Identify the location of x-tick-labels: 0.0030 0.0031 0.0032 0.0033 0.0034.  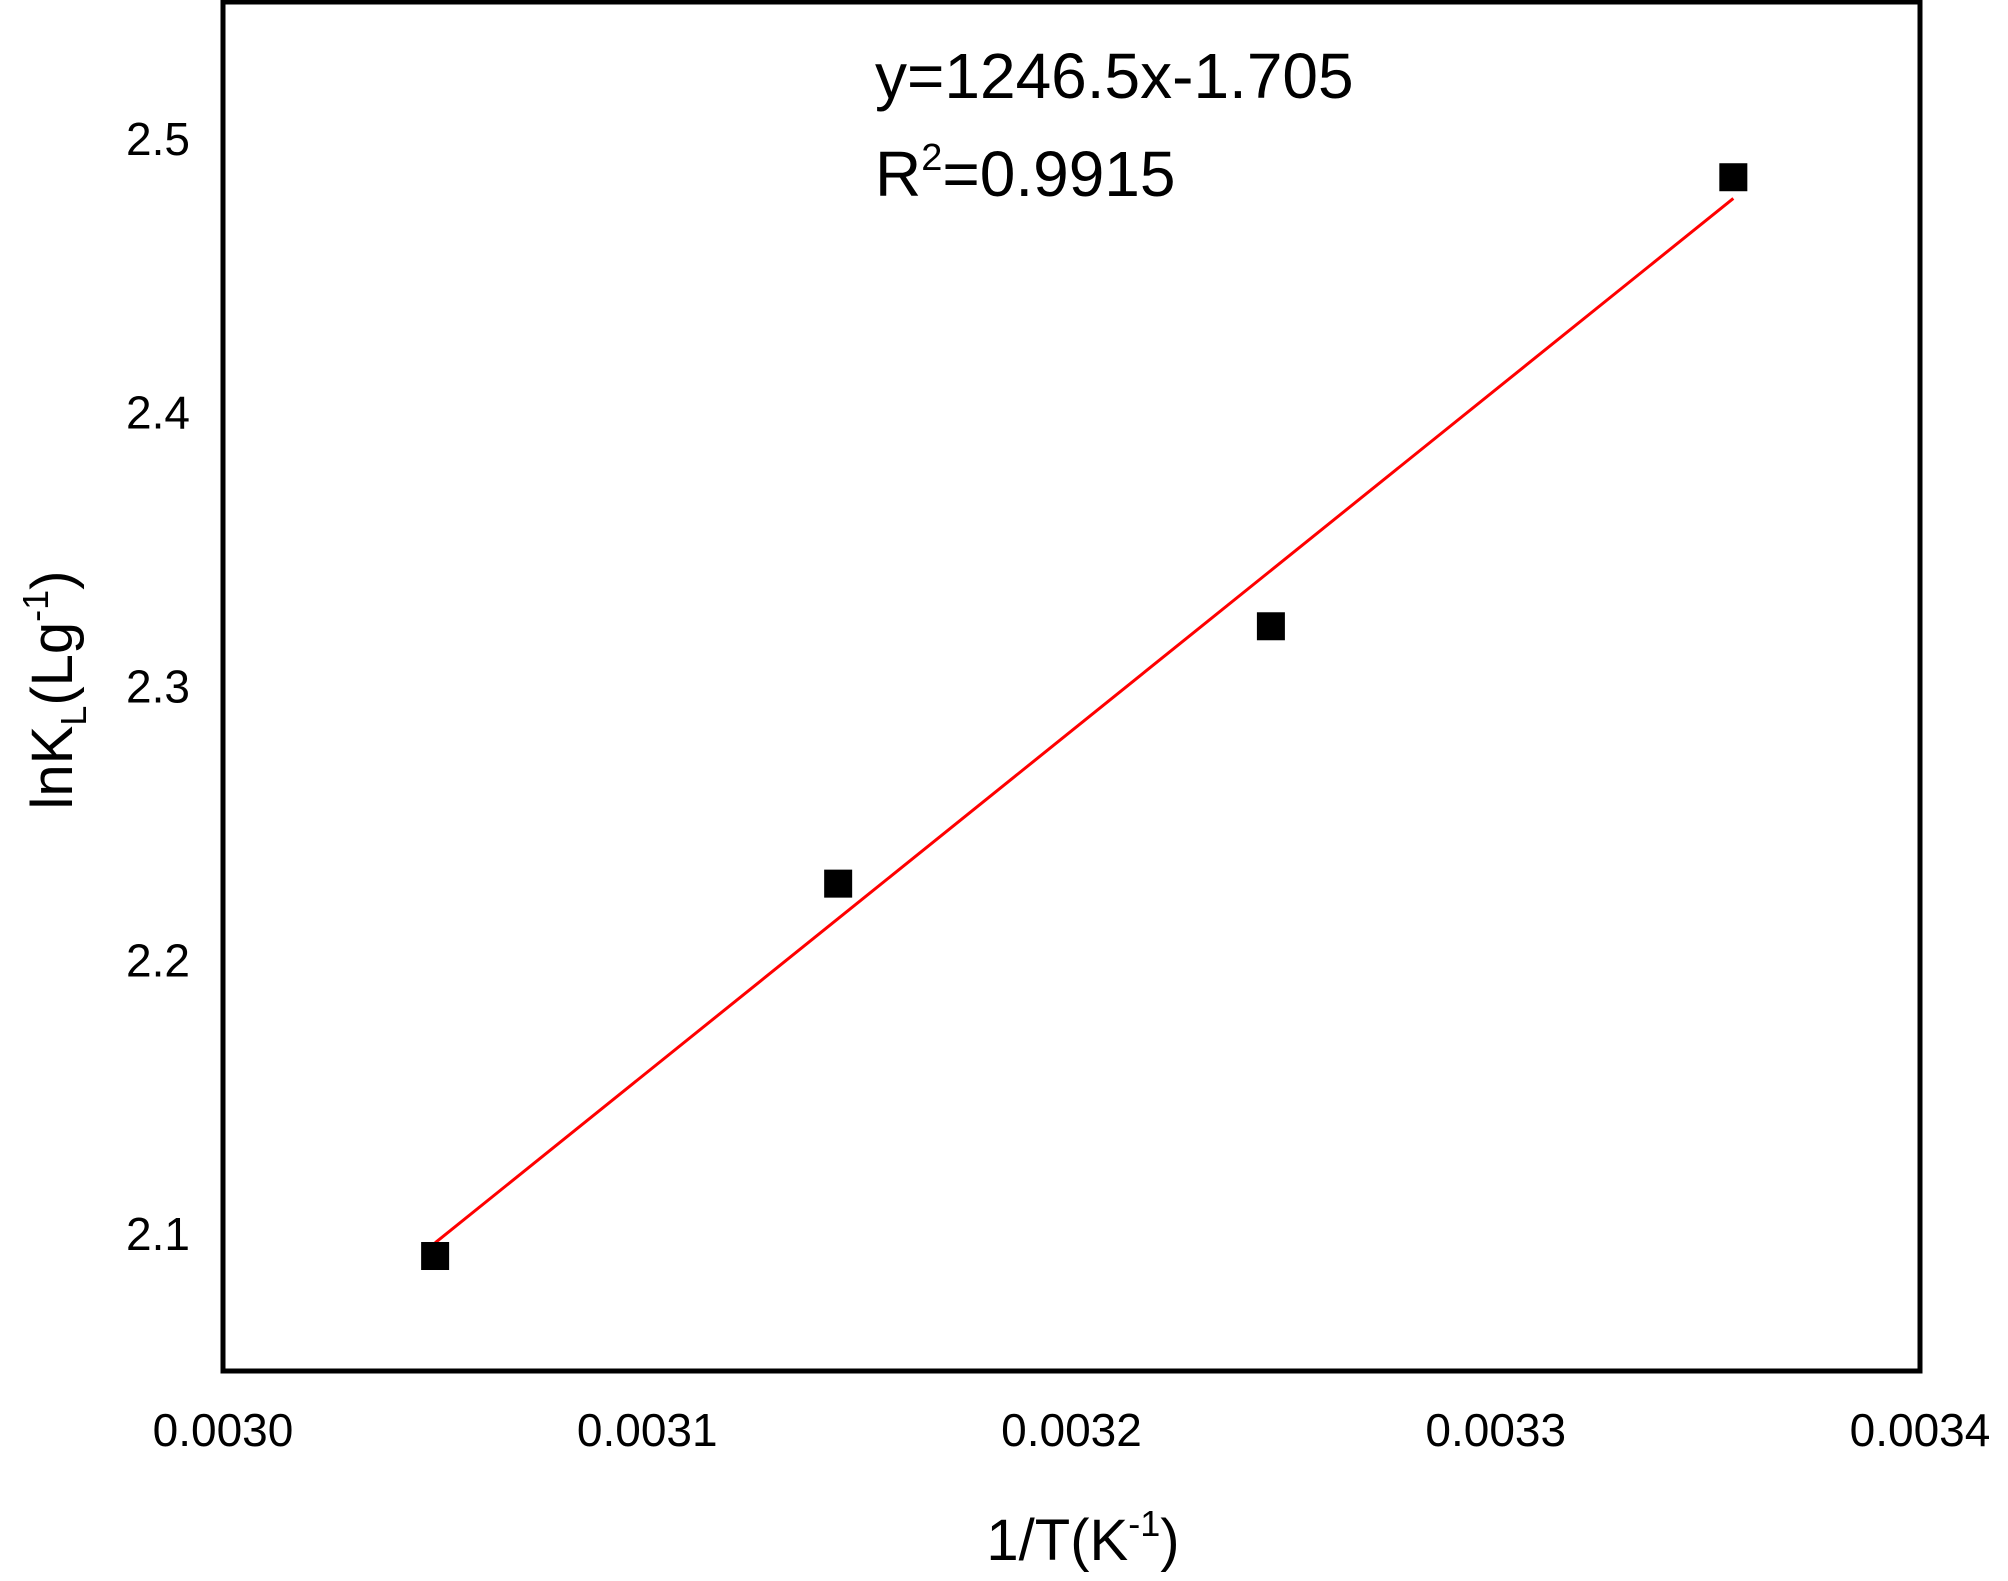
(1072, 1430).